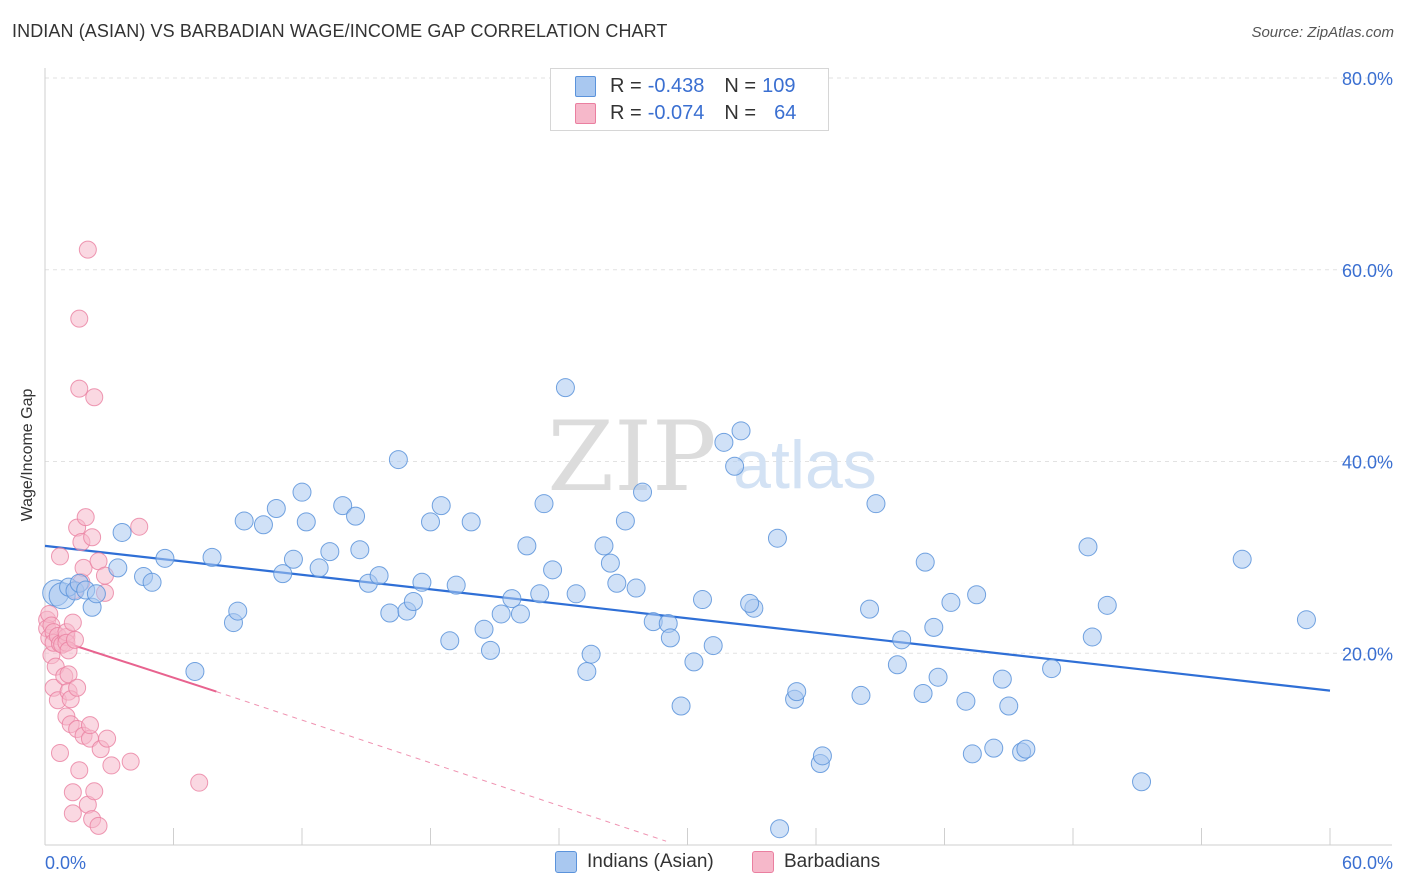 This screenshot has height=892, width=1406. I want to click on legend-swatch-barbadians, so click(585, 113).